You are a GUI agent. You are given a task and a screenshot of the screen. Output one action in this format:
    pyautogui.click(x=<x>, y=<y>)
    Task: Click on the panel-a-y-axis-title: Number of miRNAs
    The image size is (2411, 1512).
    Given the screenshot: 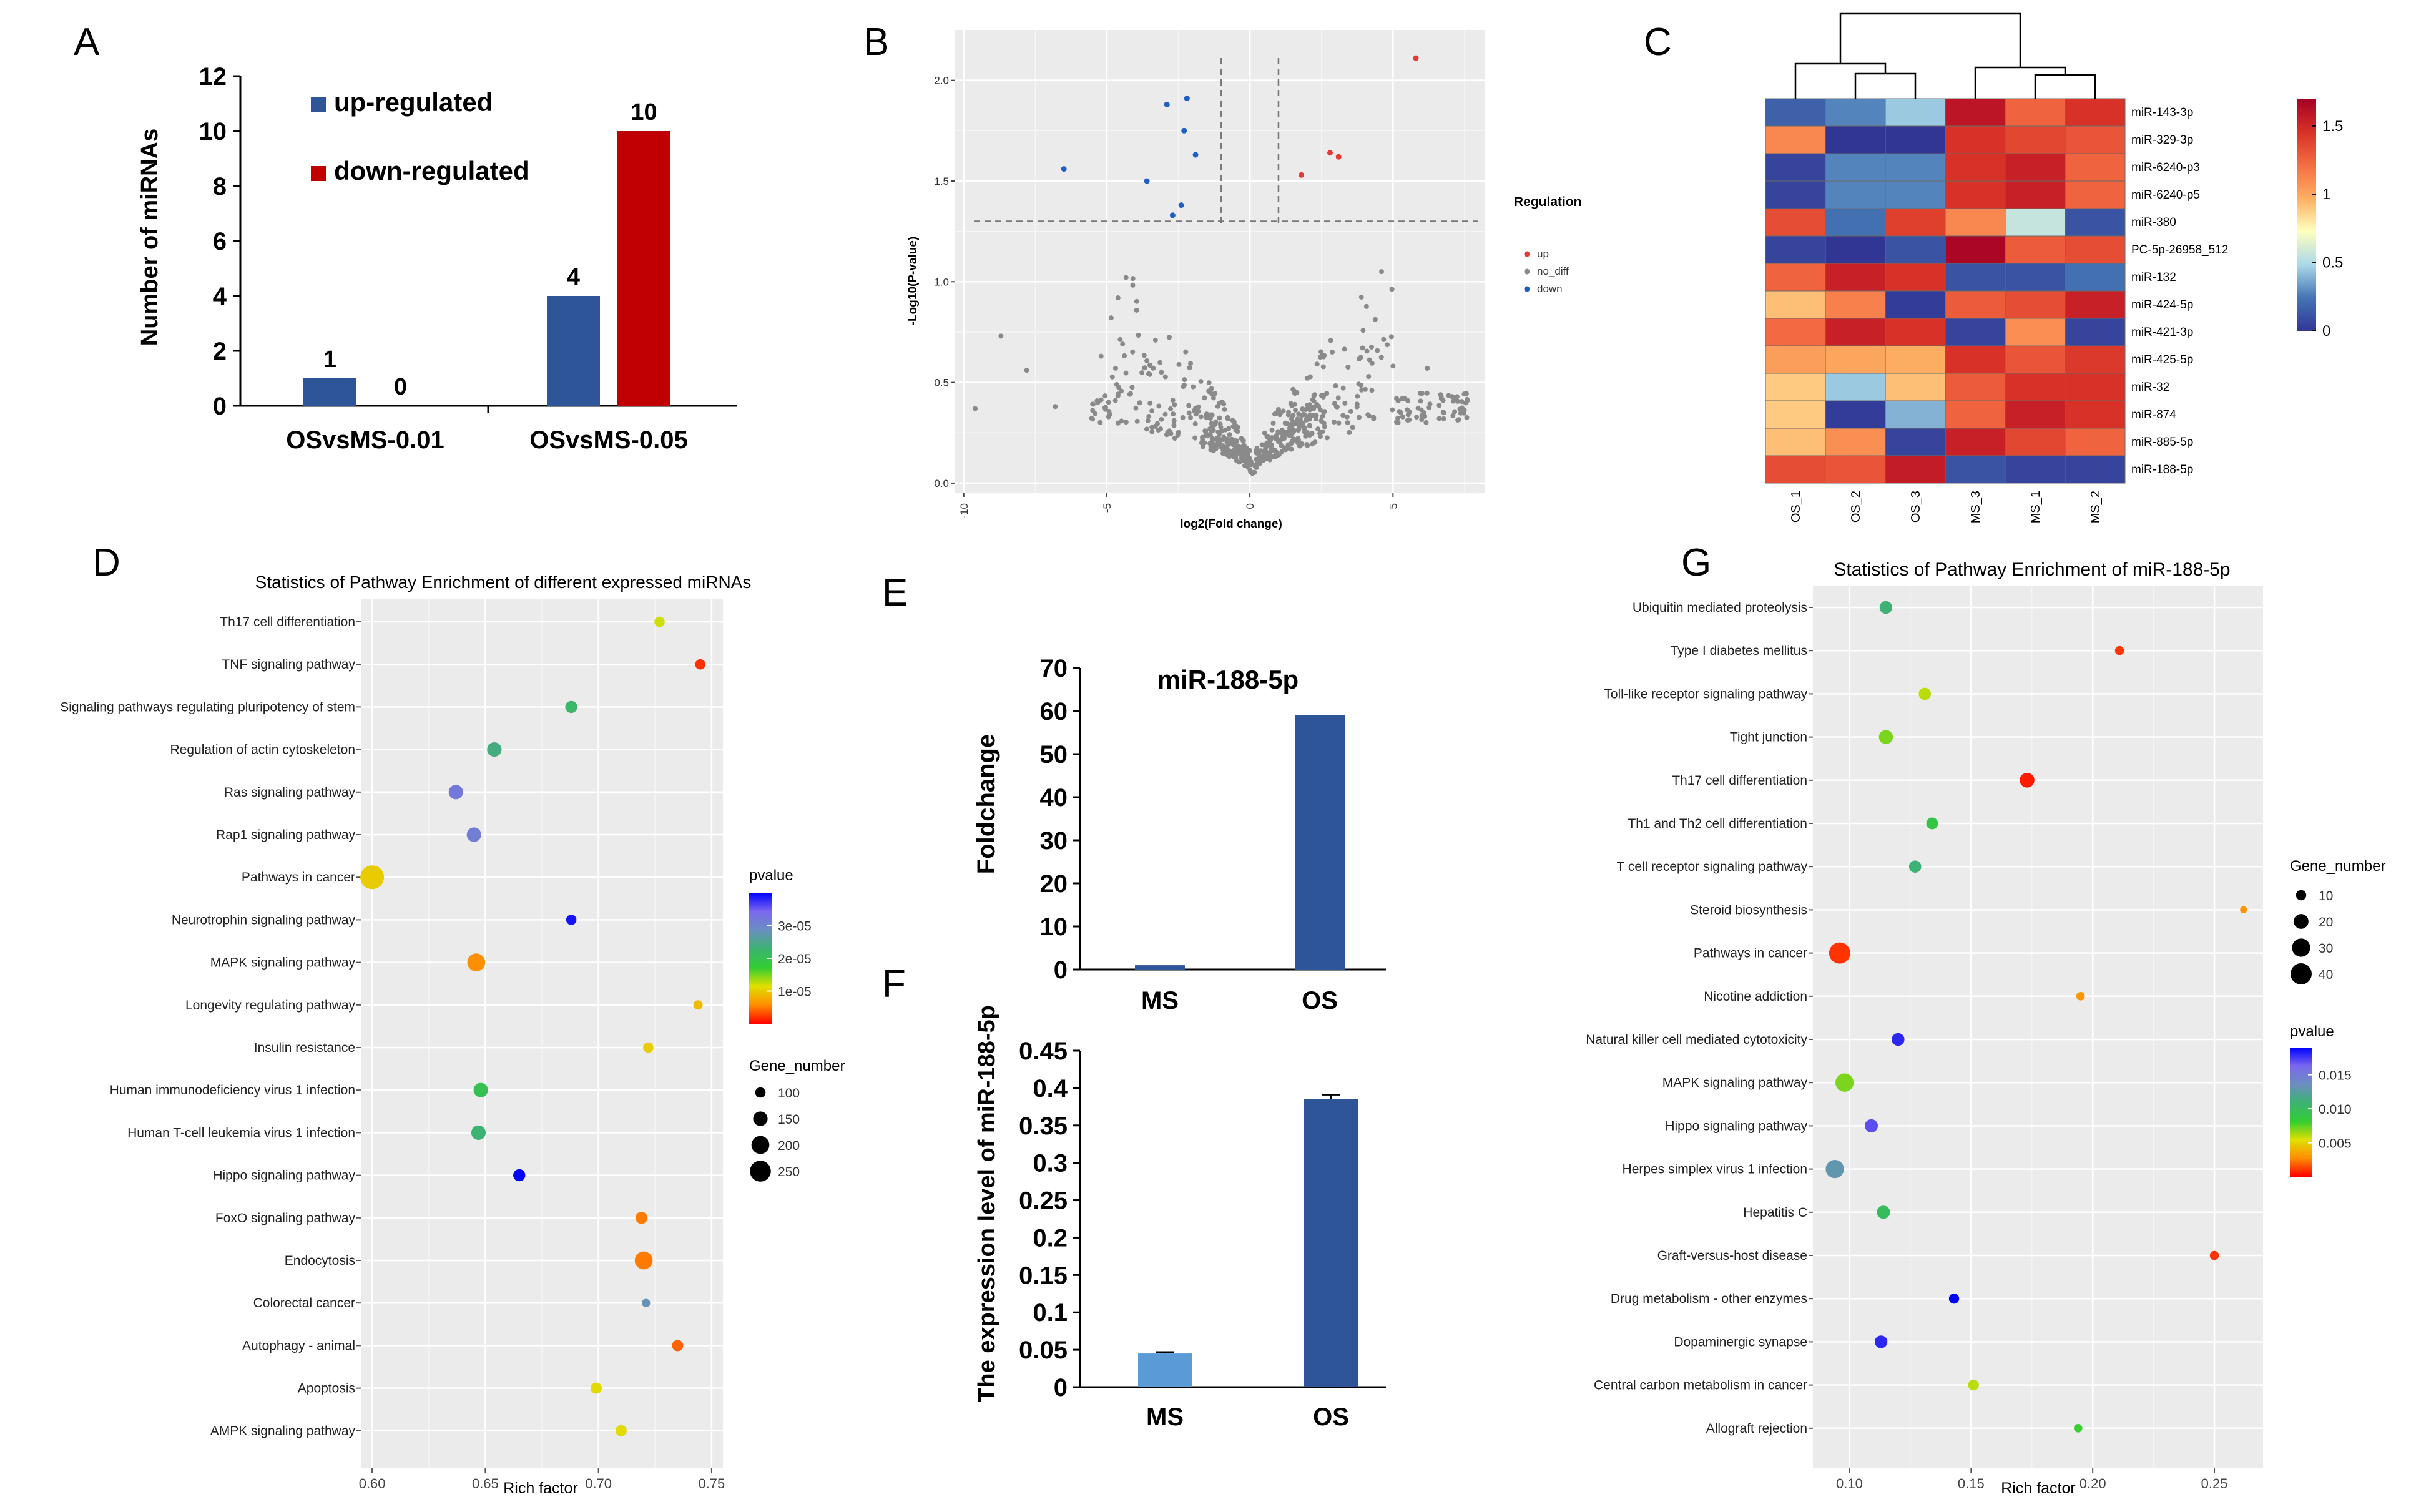 What is the action you would take?
    pyautogui.click(x=150, y=238)
    